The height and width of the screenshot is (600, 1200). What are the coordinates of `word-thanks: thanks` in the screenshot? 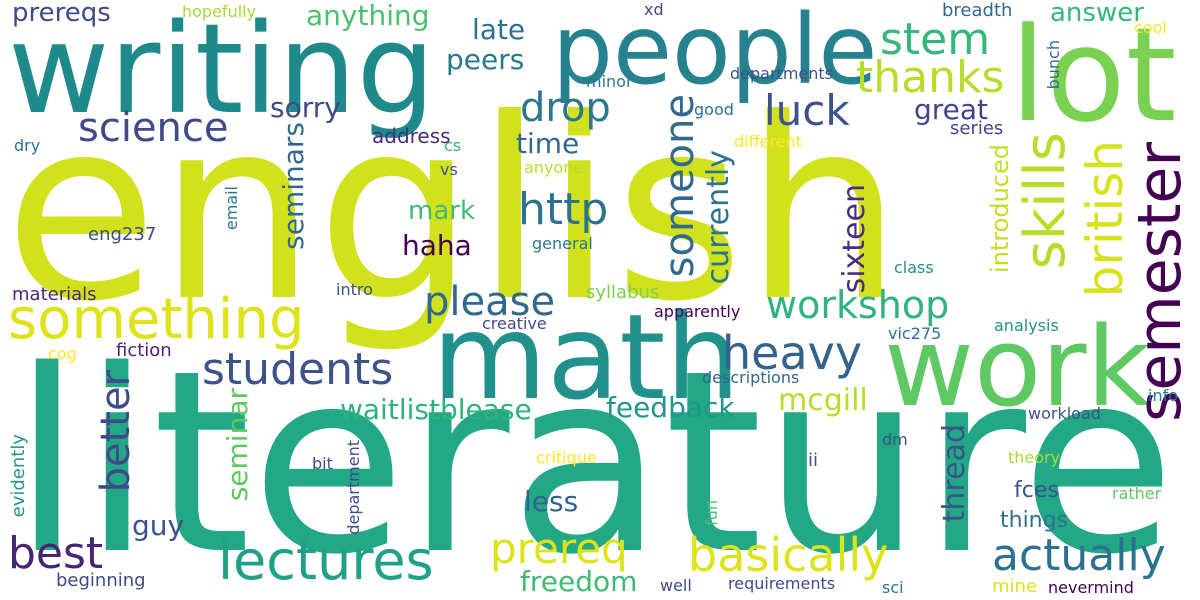 It's located at (930, 77).